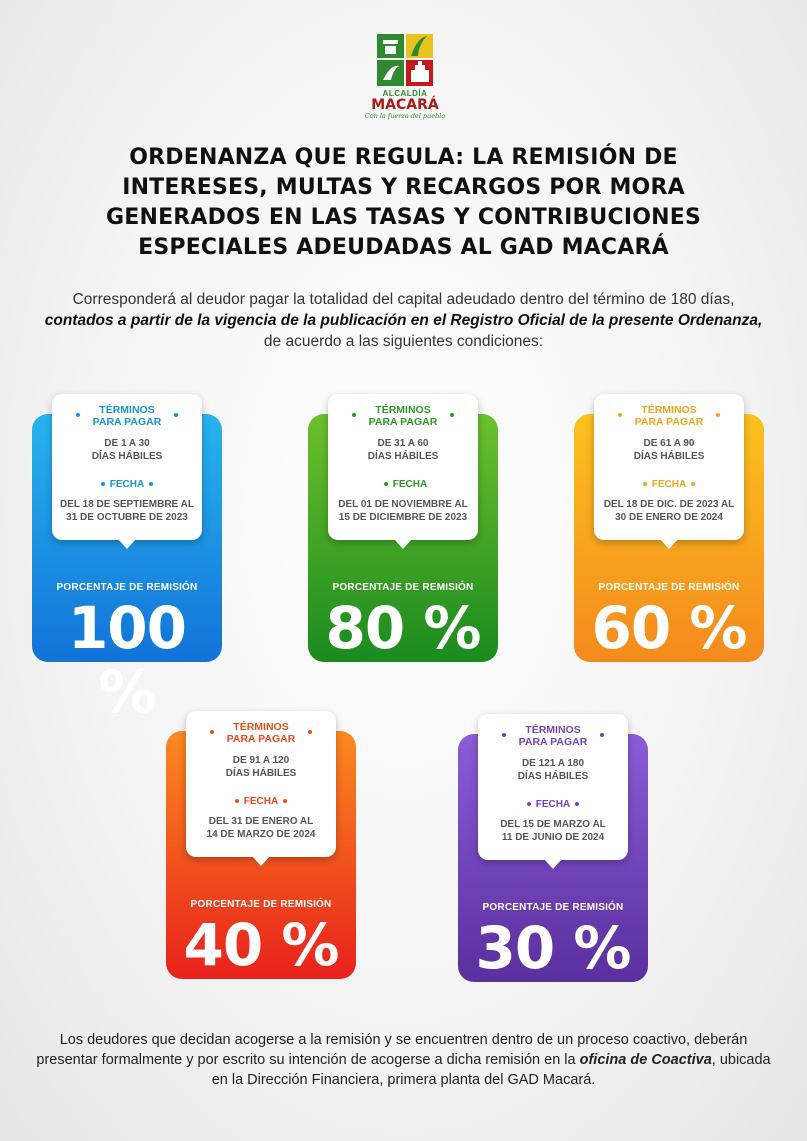 The image size is (807, 1141). I want to click on days-range-line-1: DE 121 A 180, so click(553, 763).